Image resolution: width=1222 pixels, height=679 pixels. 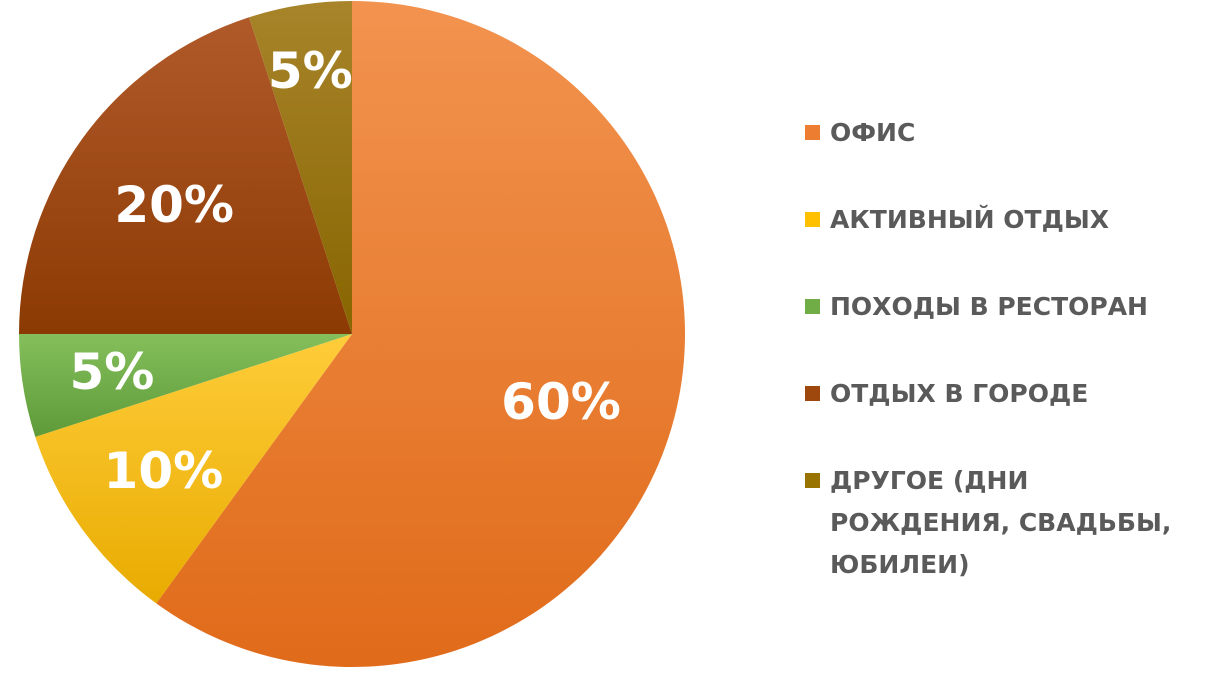 What do you see at coordinates (185, 385) in the screenshot?
I see `pie-slice-restaurant` at bounding box center [185, 385].